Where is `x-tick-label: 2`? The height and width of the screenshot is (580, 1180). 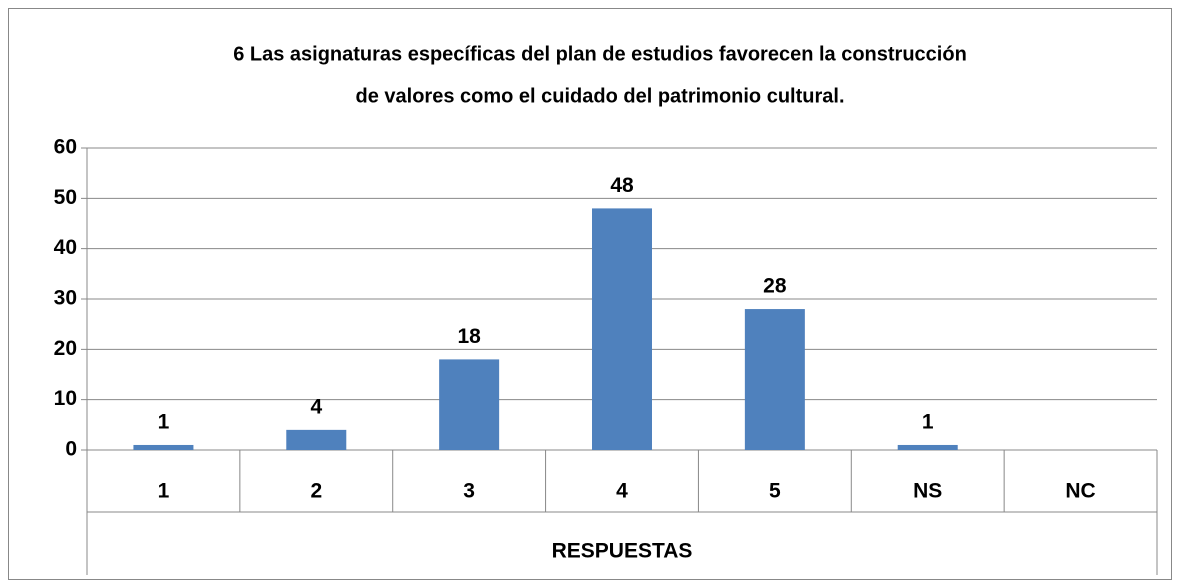 x-tick-label: 2 is located at coordinates (316, 491).